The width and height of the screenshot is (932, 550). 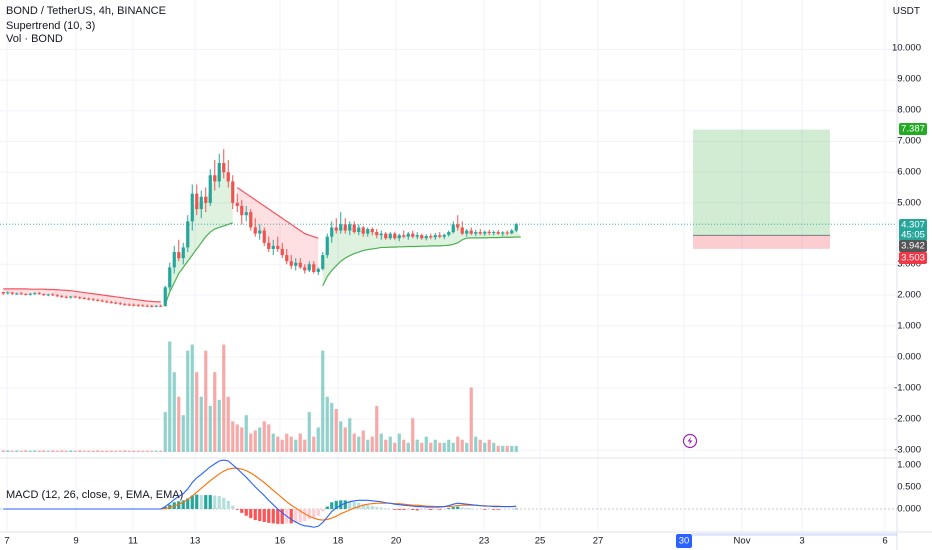 I want to click on volume-legend: Vol · BOND, so click(x=34, y=39).